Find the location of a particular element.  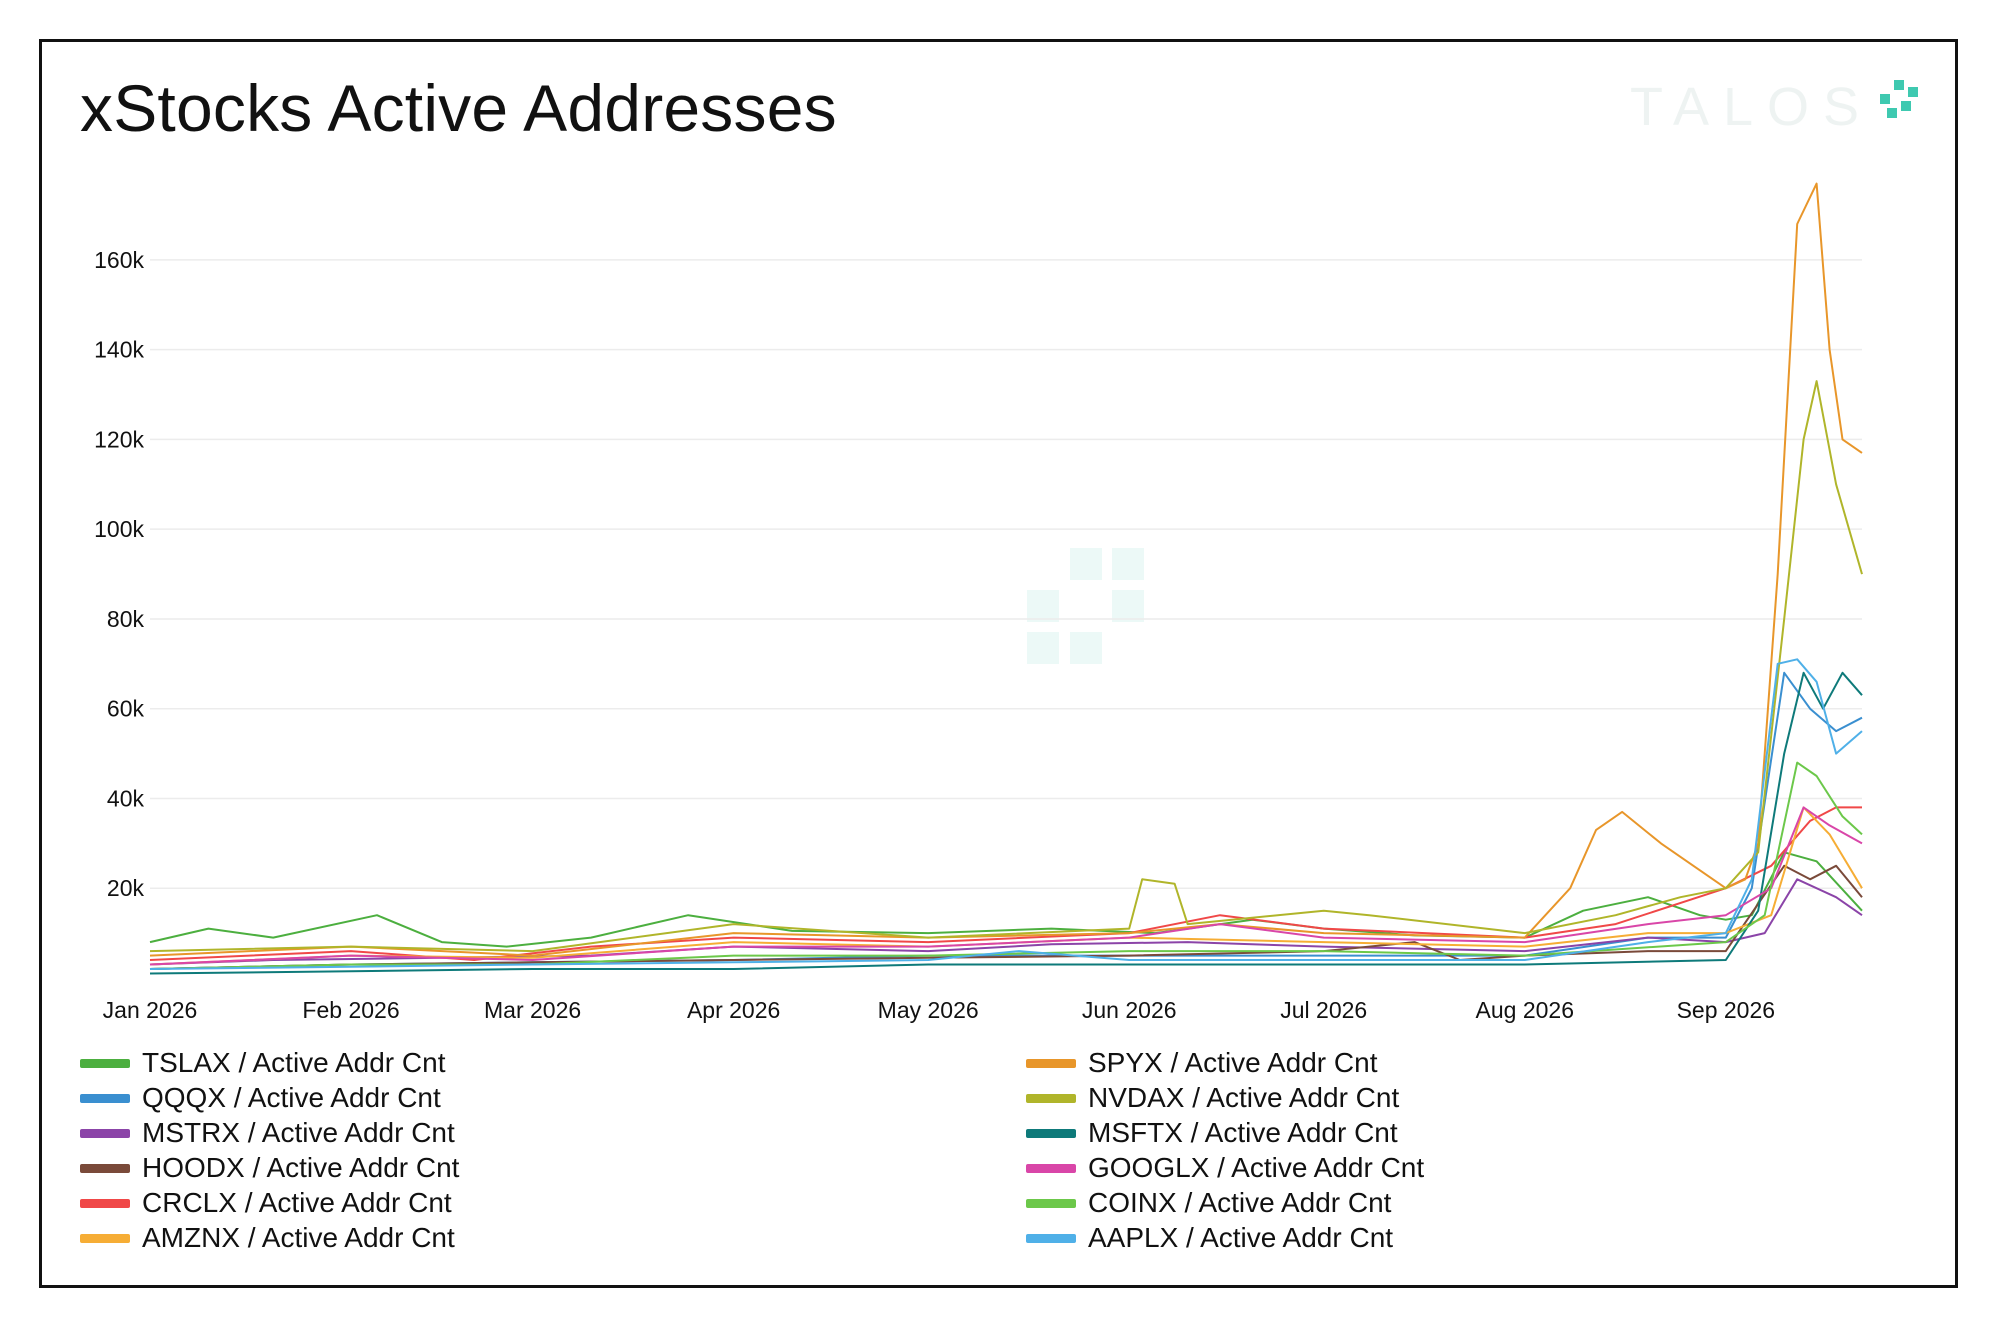

x-tick-label: Apr 2026 is located at coordinates (733, 1010).